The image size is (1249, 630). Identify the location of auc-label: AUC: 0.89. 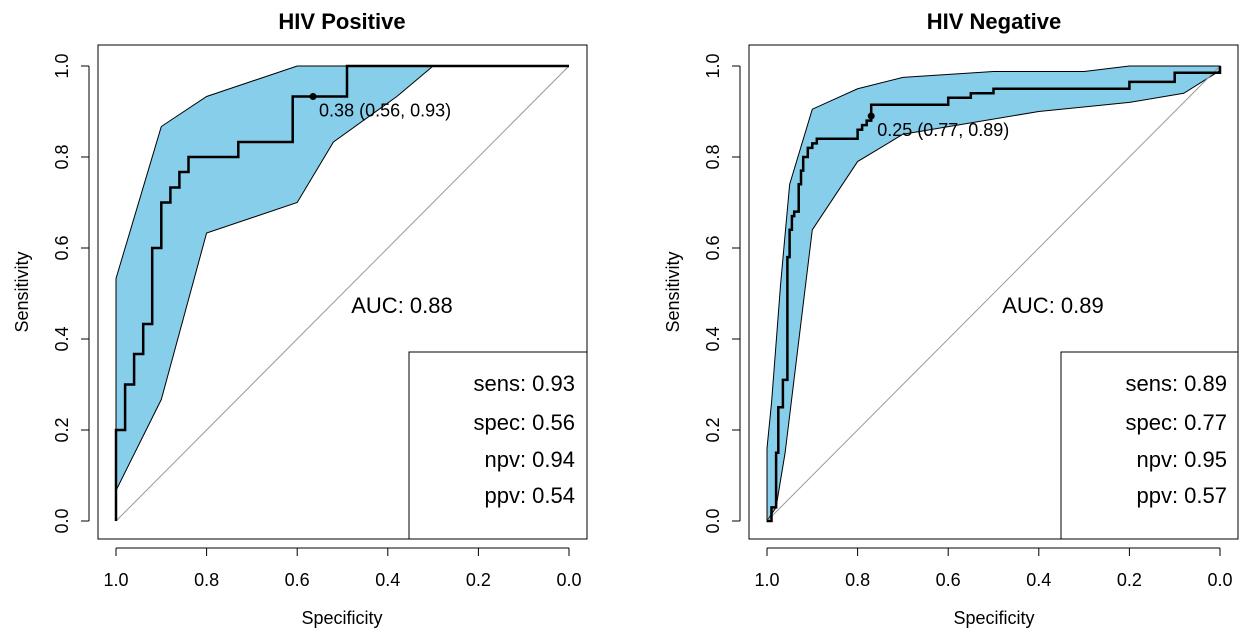
(1053, 305).